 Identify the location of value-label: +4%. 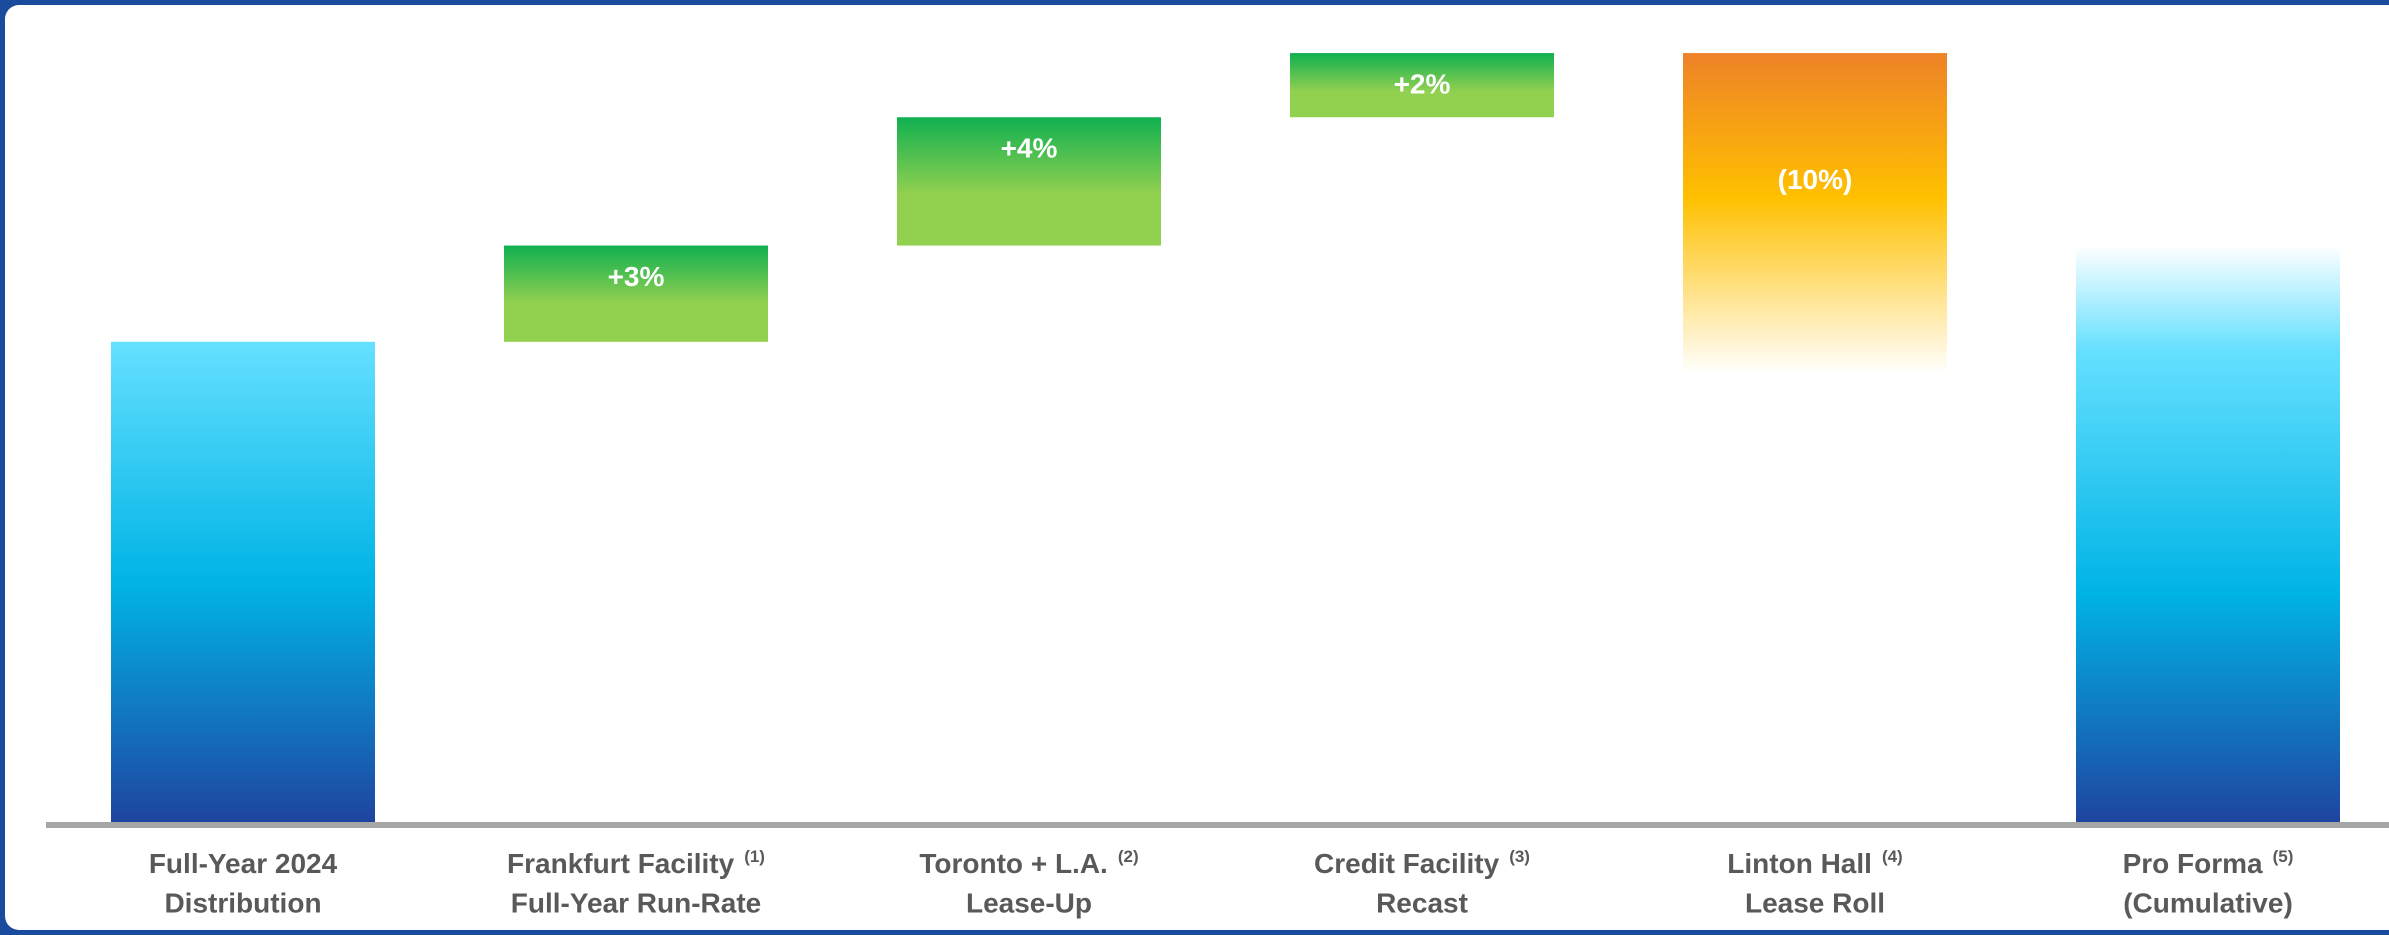
(1029, 148).